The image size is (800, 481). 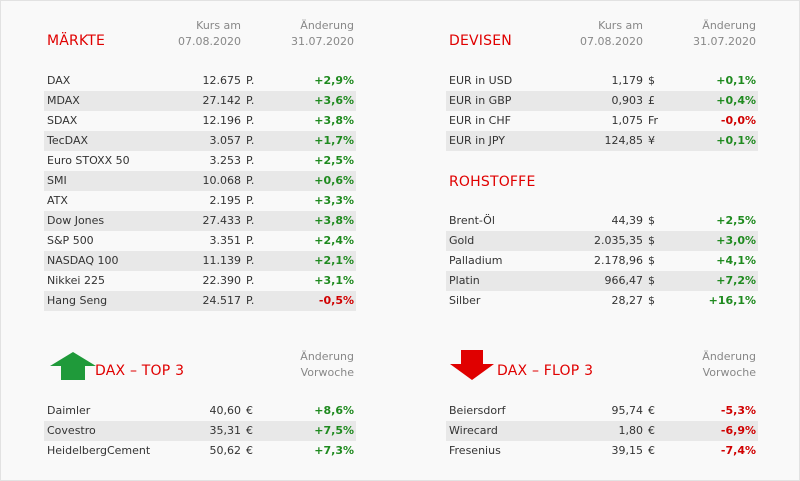 What do you see at coordinates (76, 41) in the screenshot?
I see `maerkte-title: MÄRKTE` at bounding box center [76, 41].